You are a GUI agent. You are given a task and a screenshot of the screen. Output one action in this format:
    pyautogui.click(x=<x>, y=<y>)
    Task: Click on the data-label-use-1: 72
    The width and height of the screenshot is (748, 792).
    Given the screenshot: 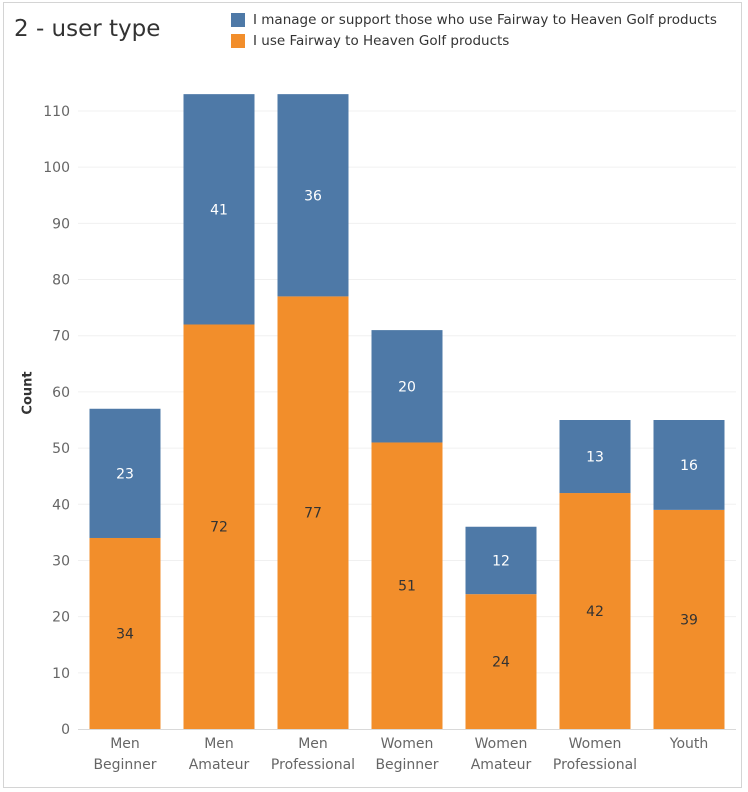 What is the action you would take?
    pyautogui.click(x=219, y=528)
    